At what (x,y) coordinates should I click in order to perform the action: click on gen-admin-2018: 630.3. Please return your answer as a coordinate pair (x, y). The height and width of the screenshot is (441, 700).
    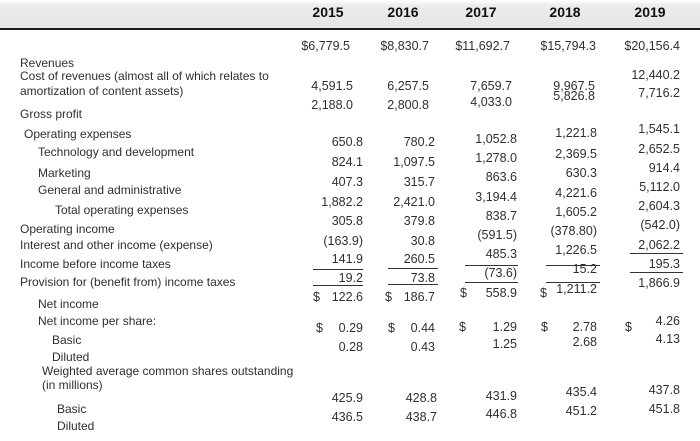
    Looking at the image, I should click on (581, 173).